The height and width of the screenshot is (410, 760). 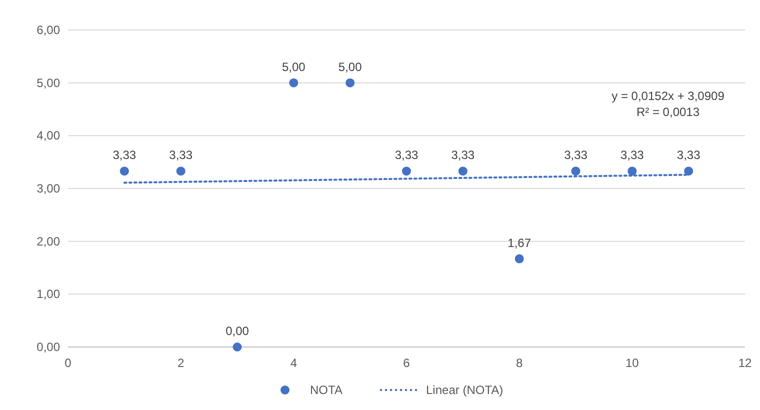 I want to click on x-tick-label: 0, so click(x=68, y=363).